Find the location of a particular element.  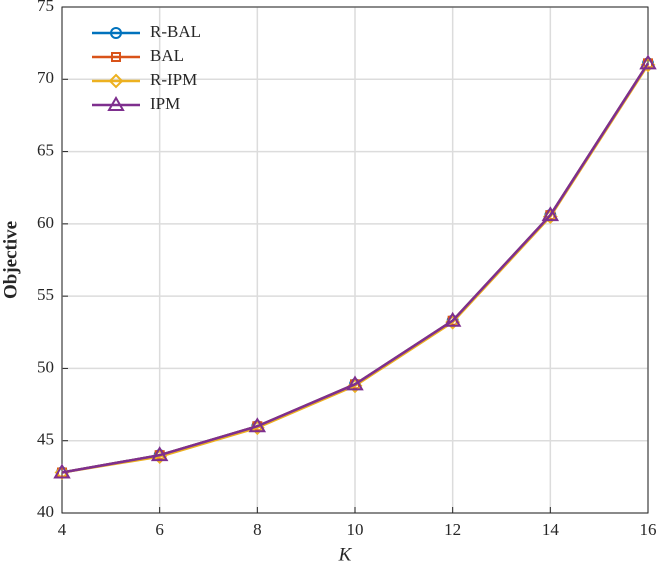

x-tick-label: 4 is located at coordinates (62, 529).